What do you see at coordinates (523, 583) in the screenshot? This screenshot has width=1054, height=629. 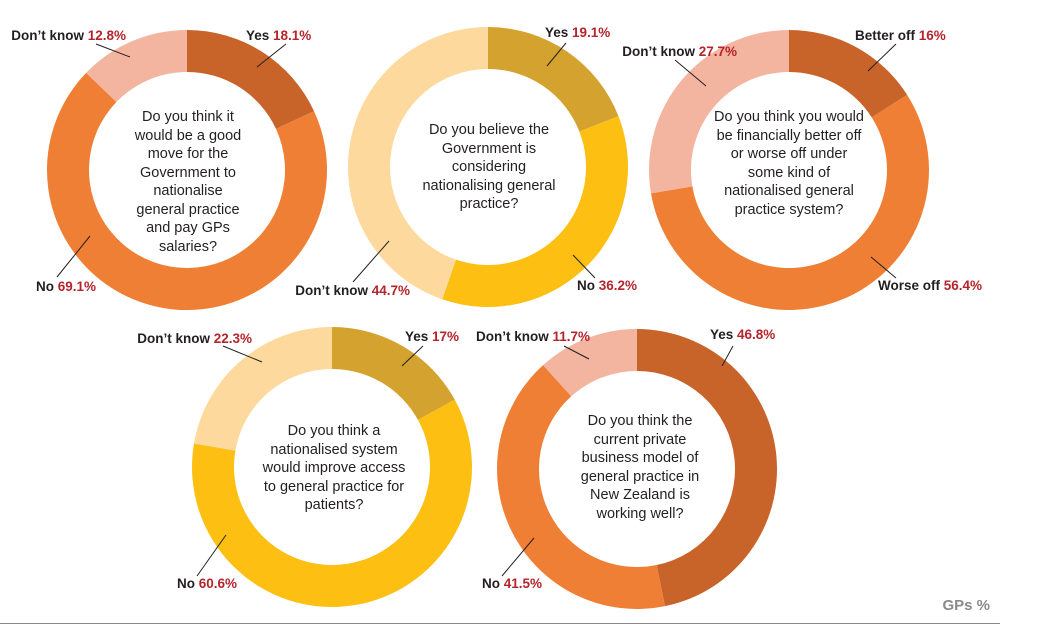 I see `label-value: 41.5%` at bounding box center [523, 583].